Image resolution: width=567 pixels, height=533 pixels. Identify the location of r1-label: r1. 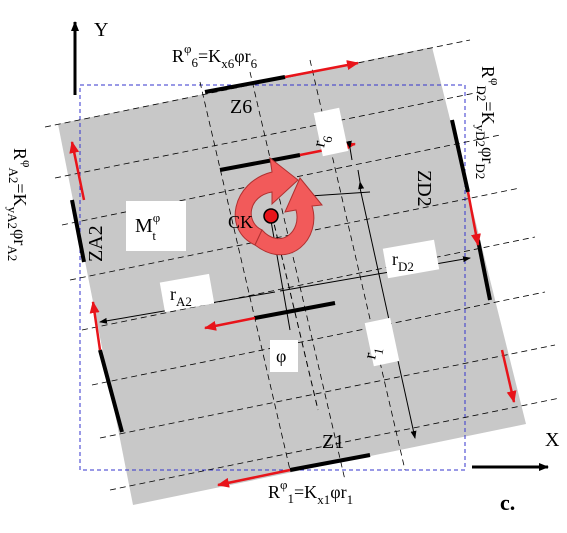
(372, 352).